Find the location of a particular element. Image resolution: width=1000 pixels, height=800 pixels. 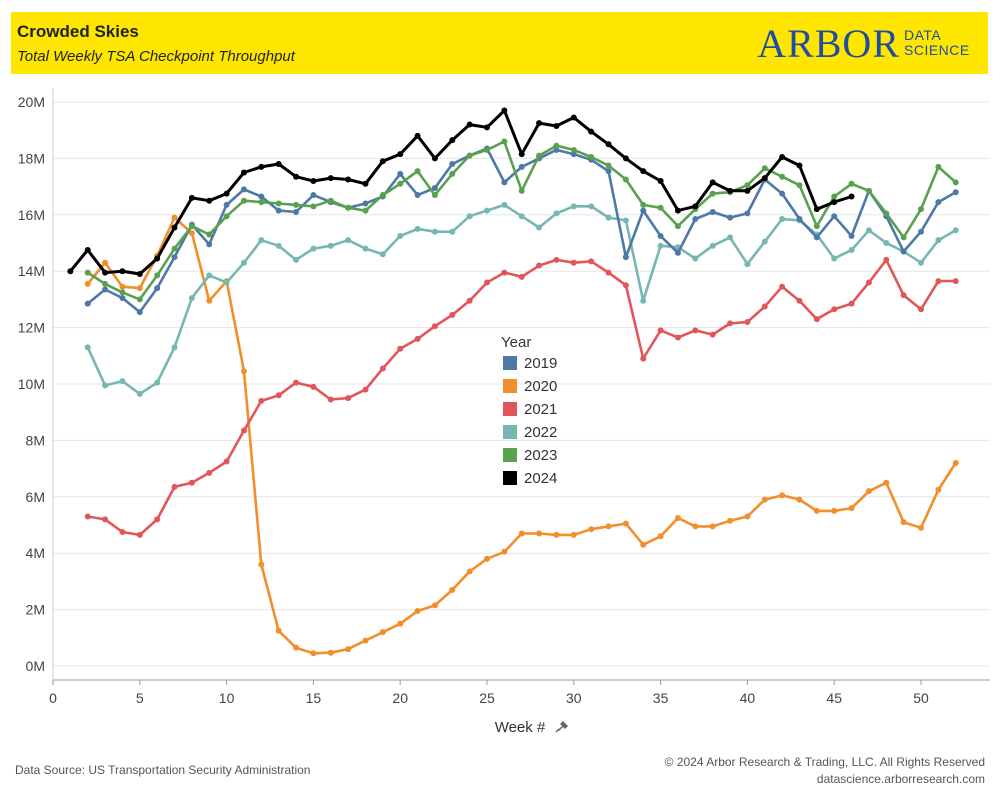

x-tick-label: 35 is located at coordinates (661, 698).